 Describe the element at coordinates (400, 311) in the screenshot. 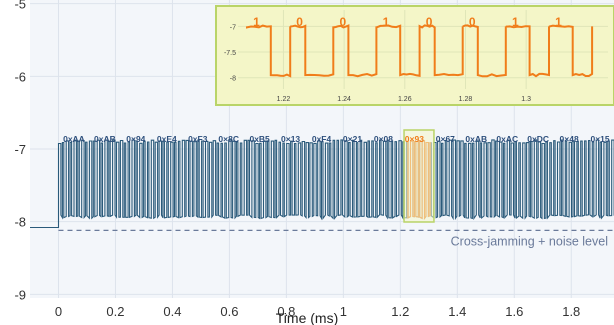

I see `x-tick-label: 1.2` at that location.